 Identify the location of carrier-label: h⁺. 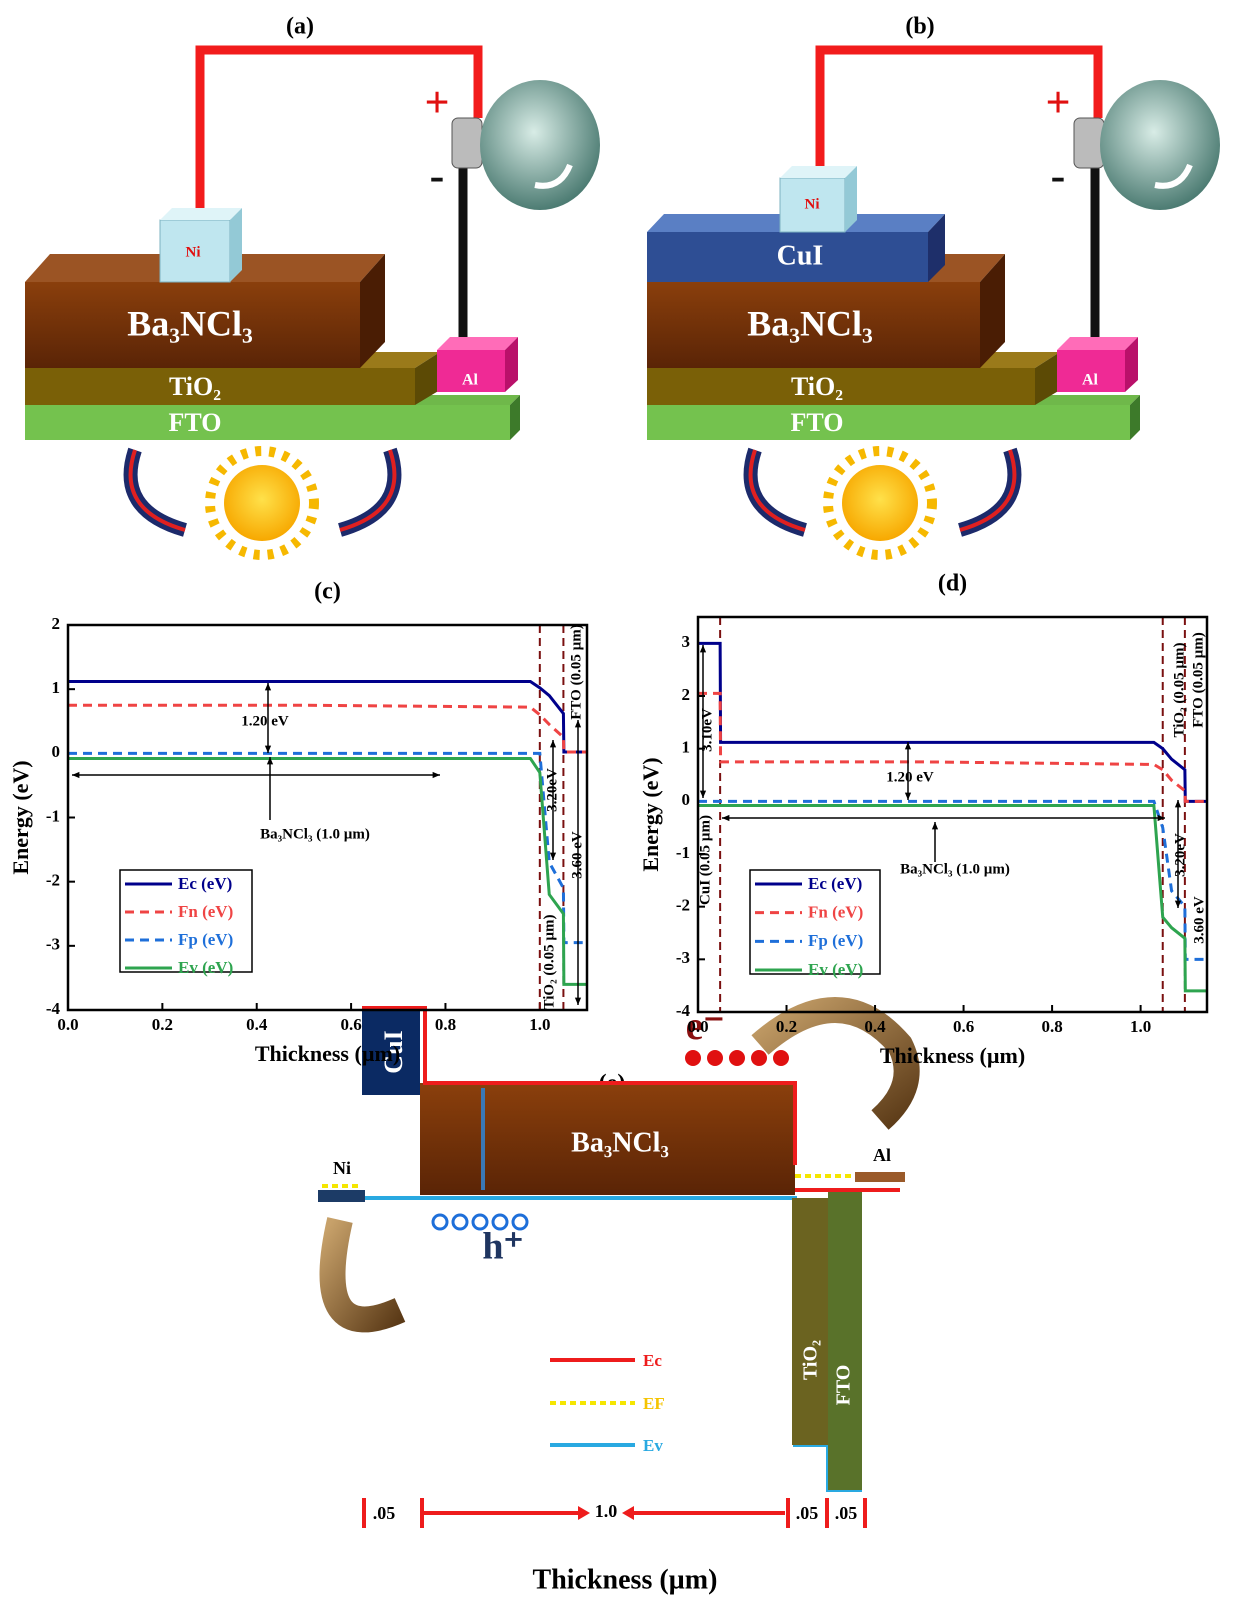
(502, 1247).